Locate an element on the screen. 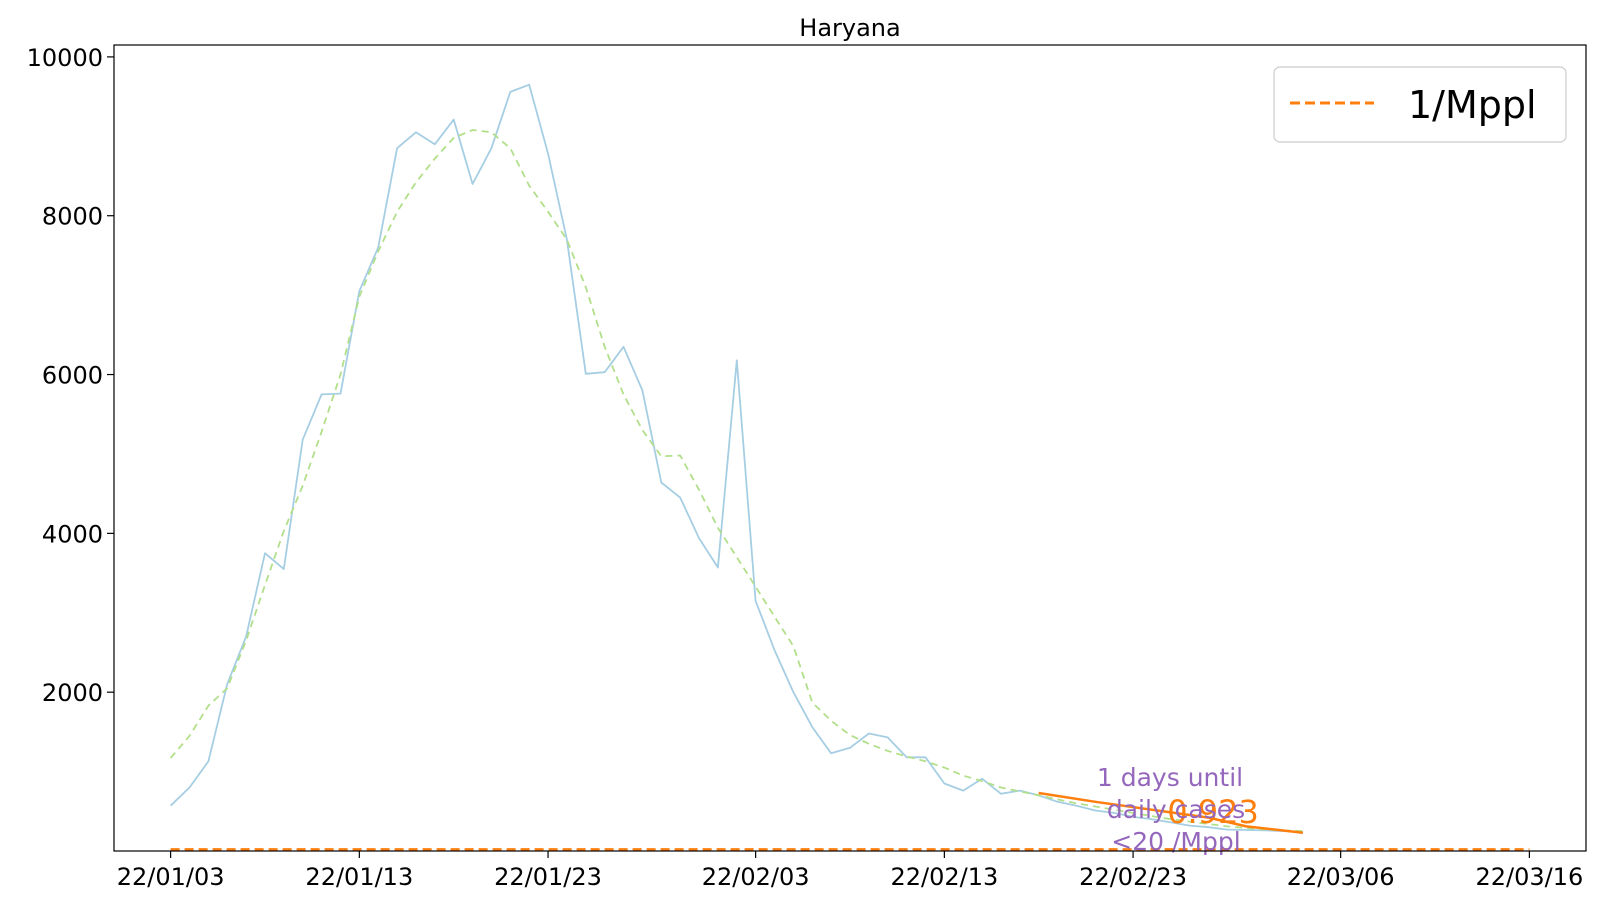  chart-title: Haryana is located at coordinates (849, 28).